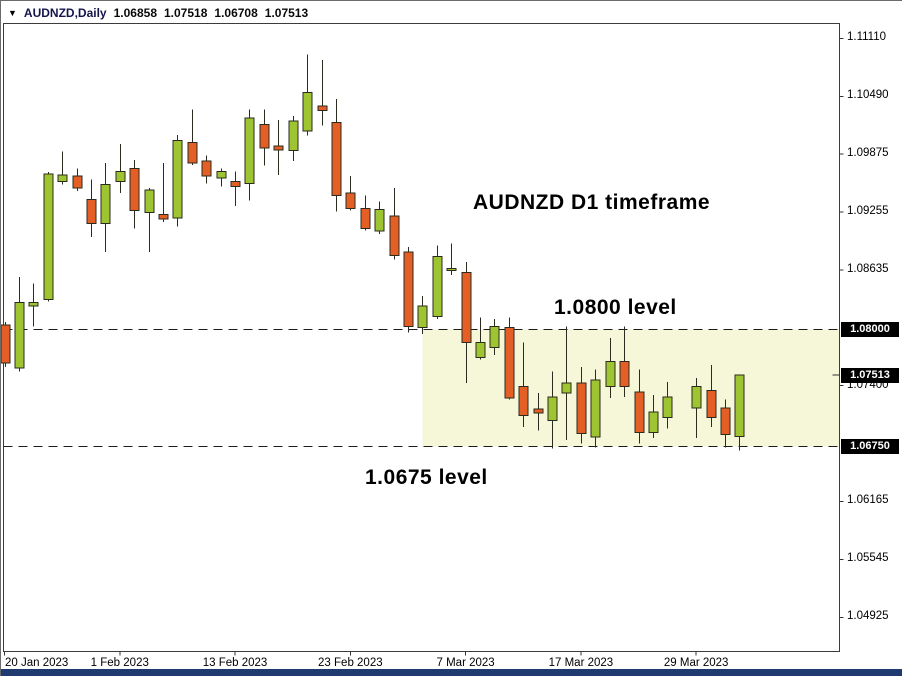  Describe the element at coordinates (870, 446) in the screenshot. I see `price-tag: 1.06750` at that location.